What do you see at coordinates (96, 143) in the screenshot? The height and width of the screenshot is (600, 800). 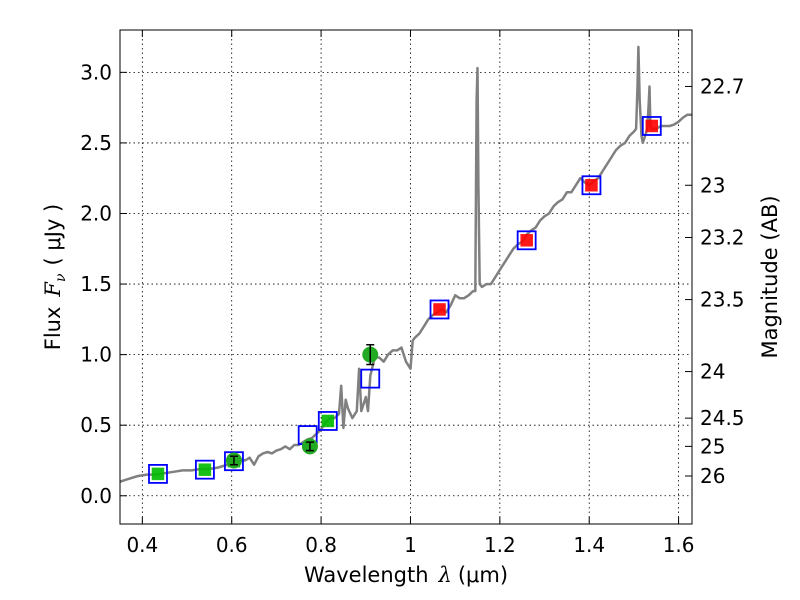 I see `y-tick-label: 2.5` at bounding box center [96, 143].